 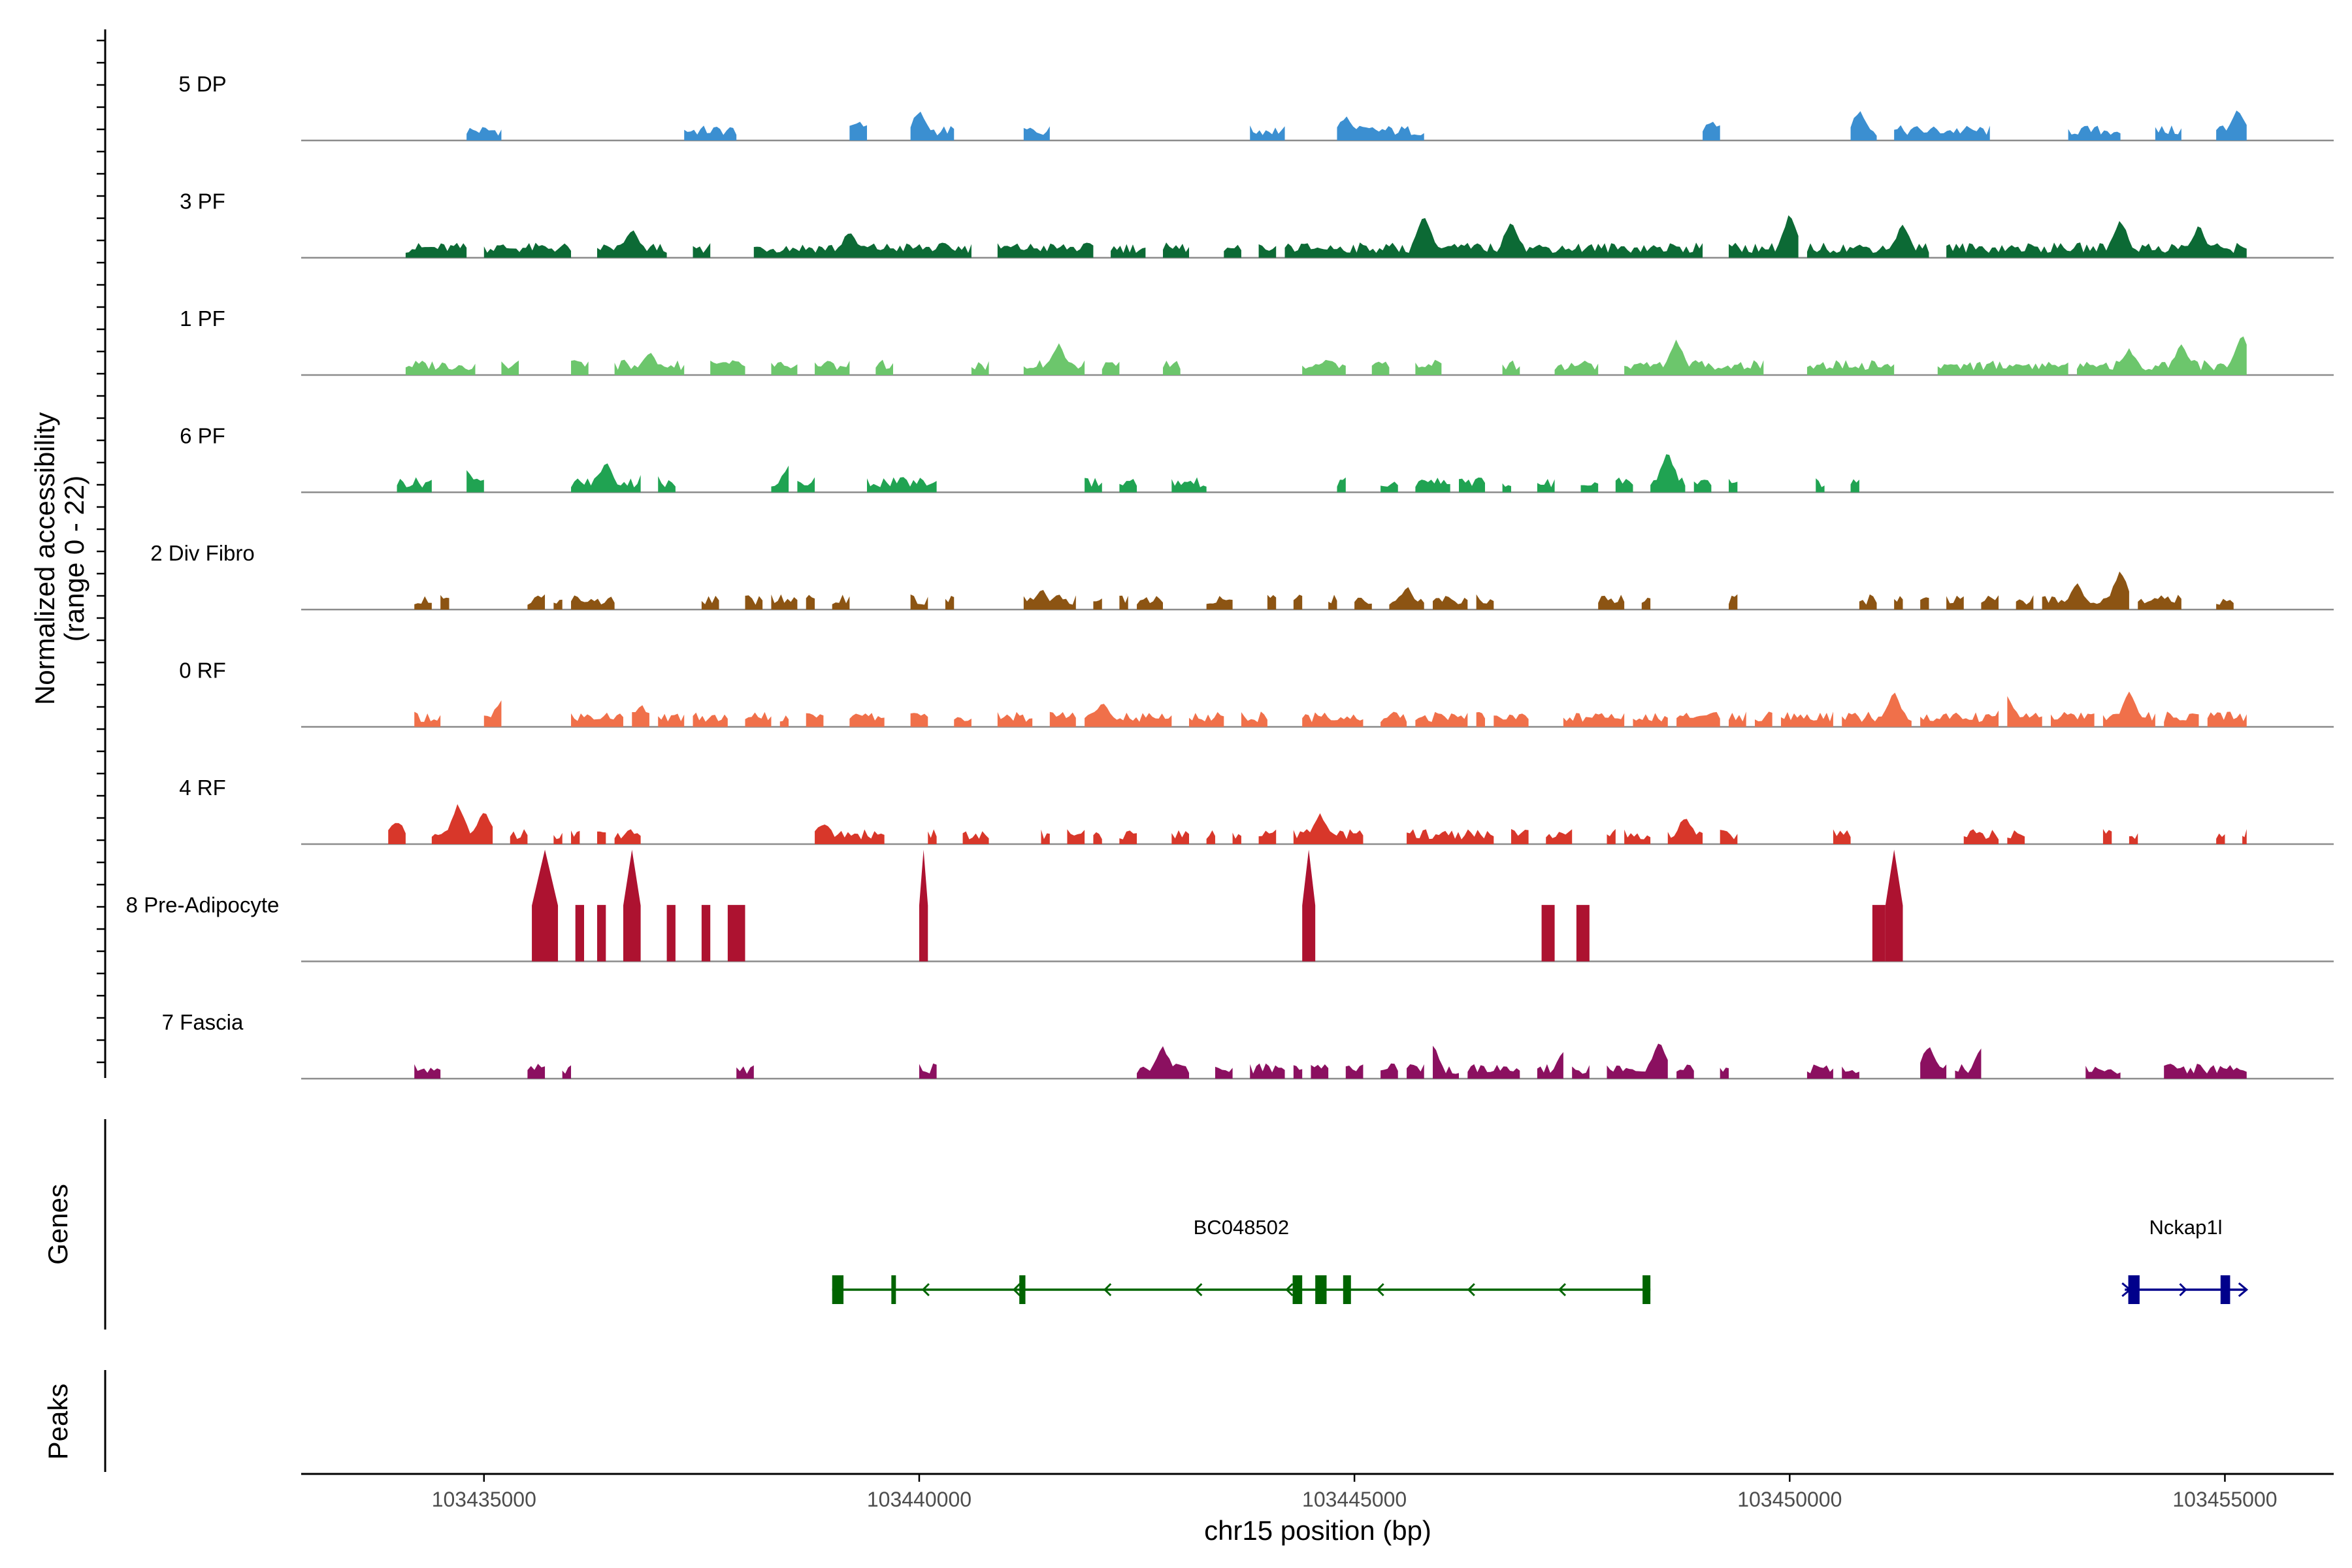 What do you see at coordinates (2224, 1499) in the screenshot?
I see `x-tick-label: 103455000` at bounding box center [2224, 1499].